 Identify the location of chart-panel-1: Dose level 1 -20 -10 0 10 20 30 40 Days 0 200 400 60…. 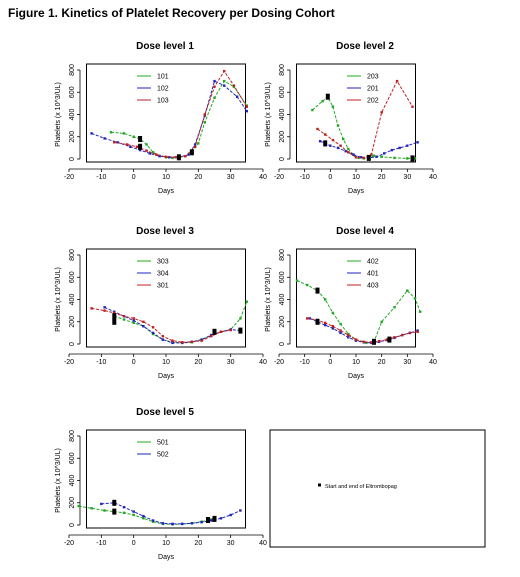
(161, 118).